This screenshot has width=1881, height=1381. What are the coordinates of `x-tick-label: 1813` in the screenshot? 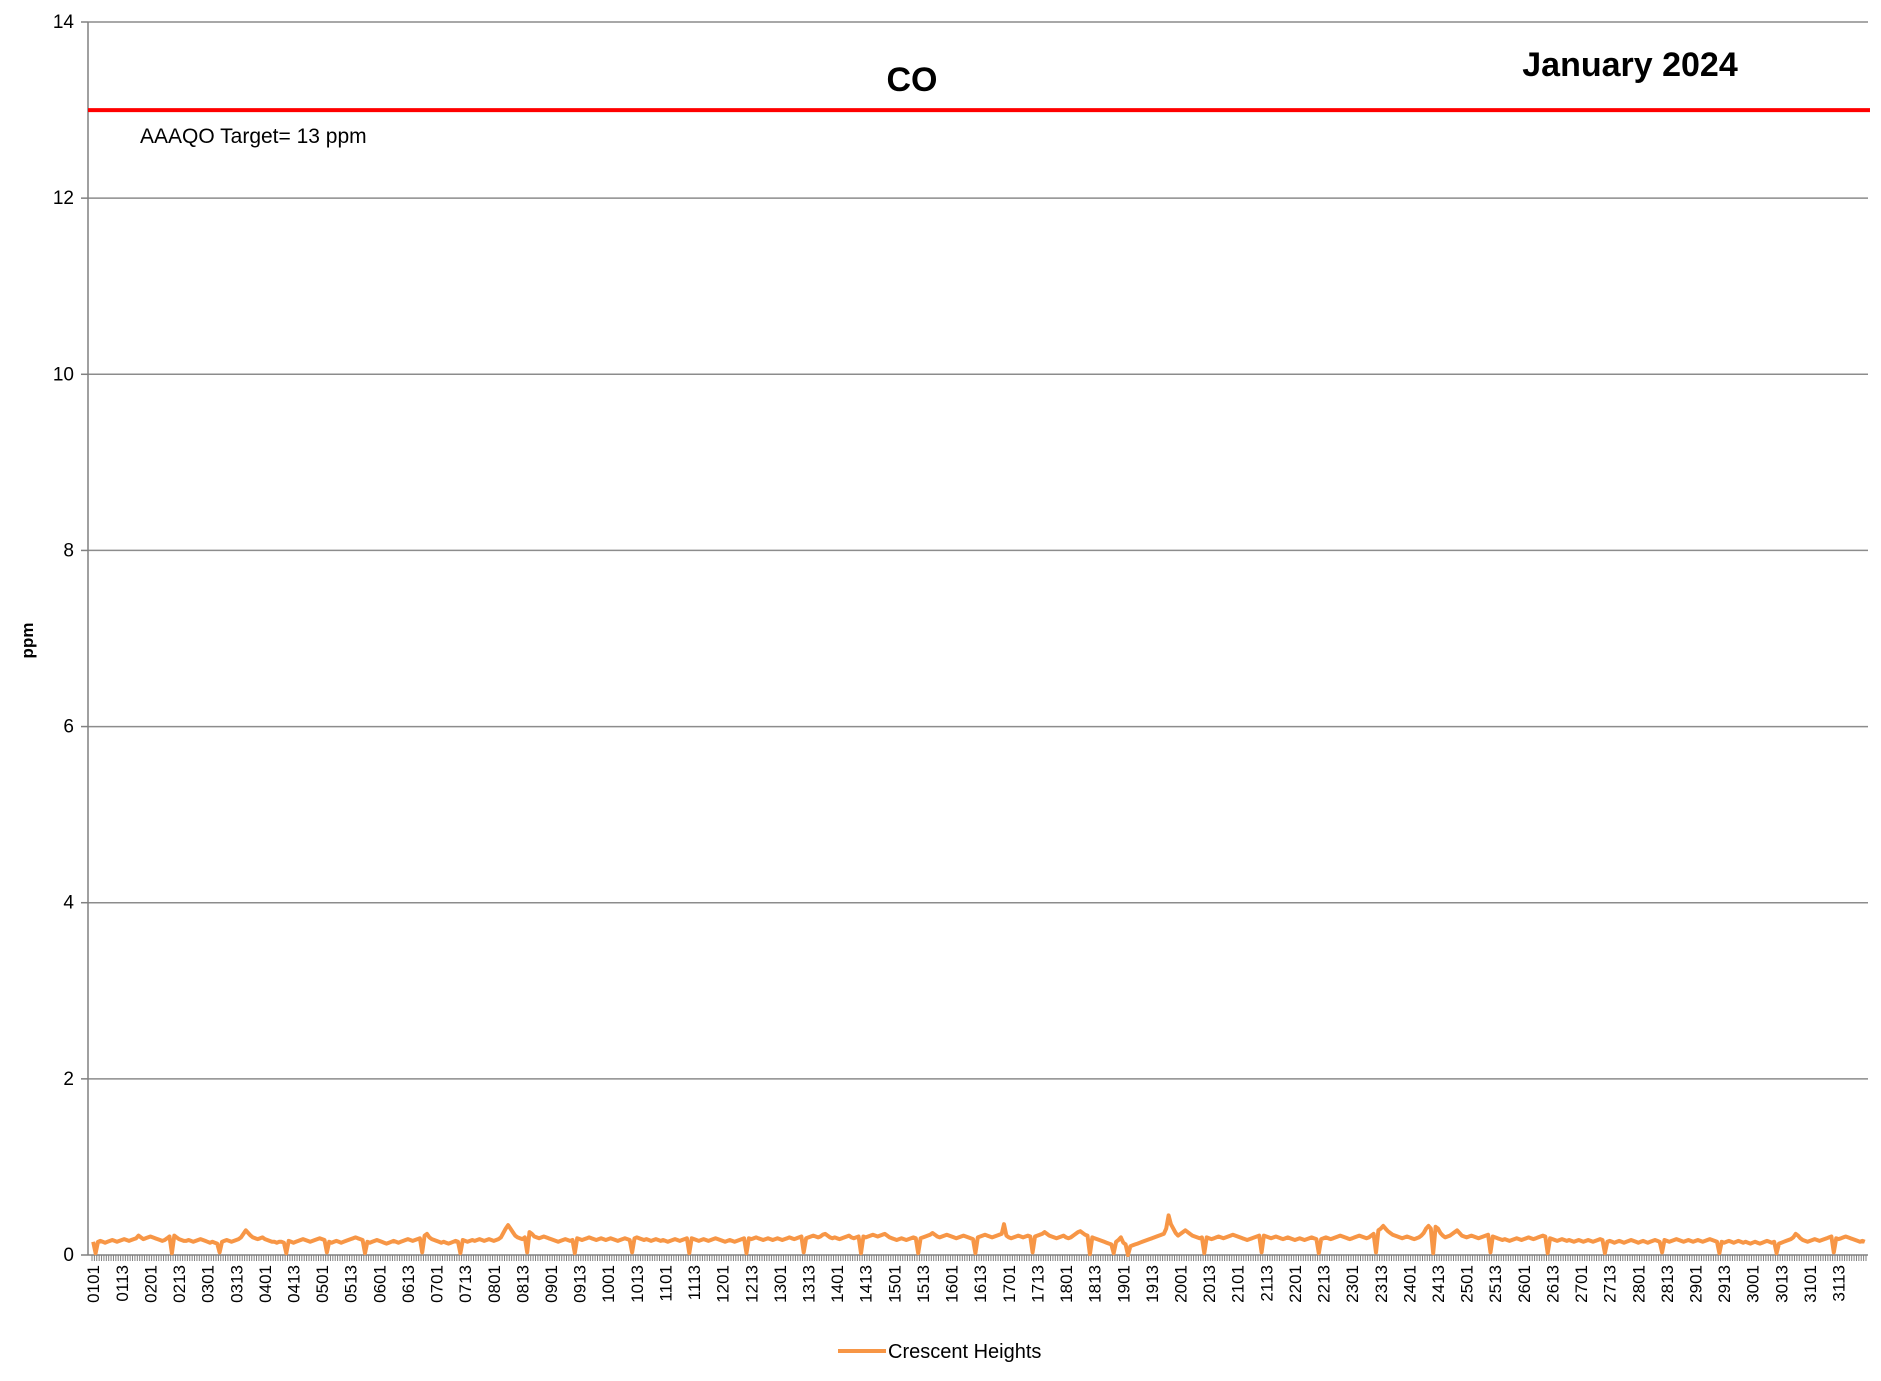 It's located at (1095, 1284).